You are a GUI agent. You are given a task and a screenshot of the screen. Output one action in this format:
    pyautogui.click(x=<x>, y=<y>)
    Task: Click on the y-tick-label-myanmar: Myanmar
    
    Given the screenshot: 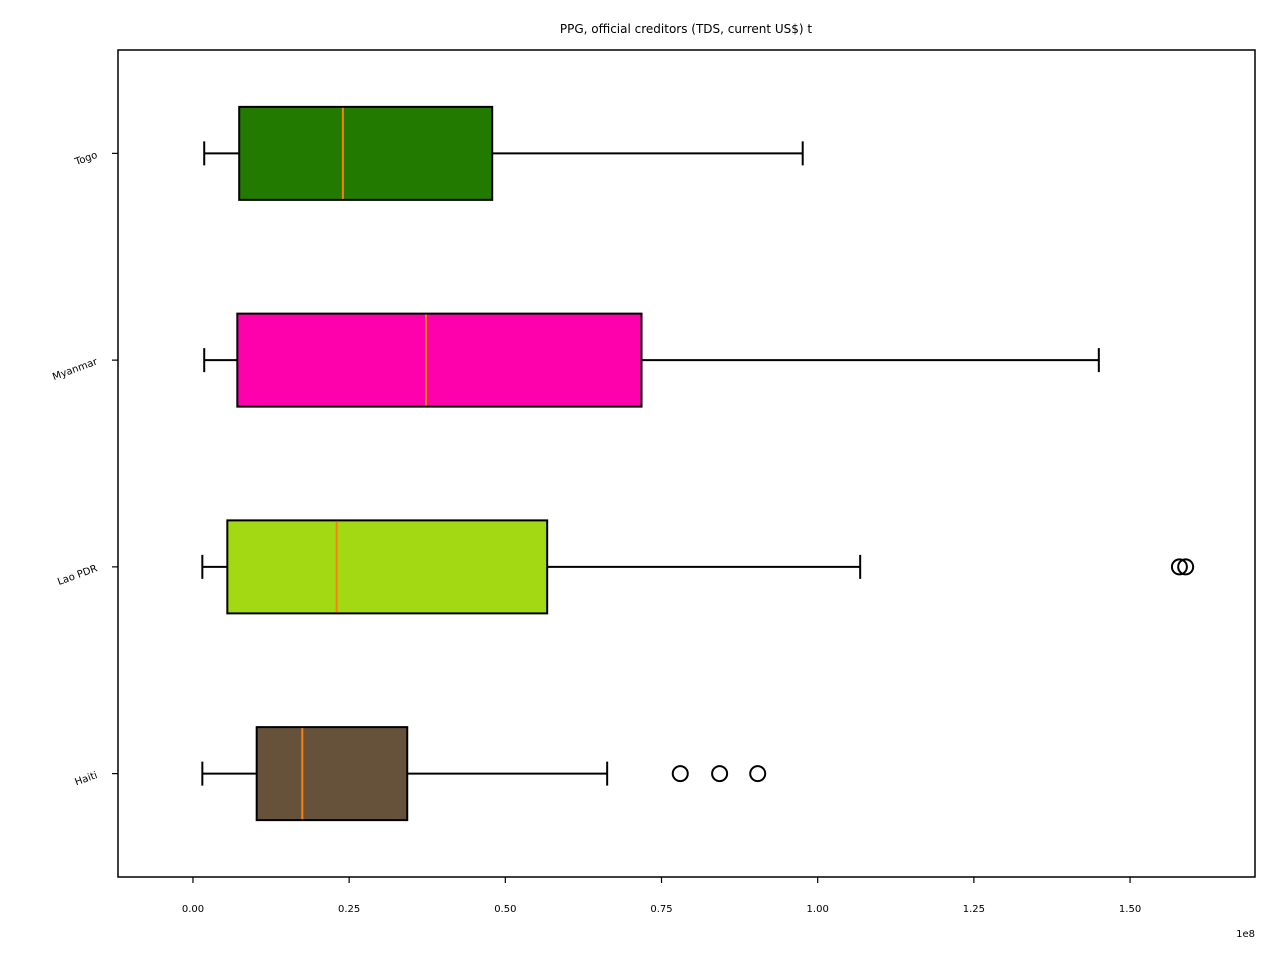 What is the action you would take?
    pyautogui.click(x=75, y=369)
    